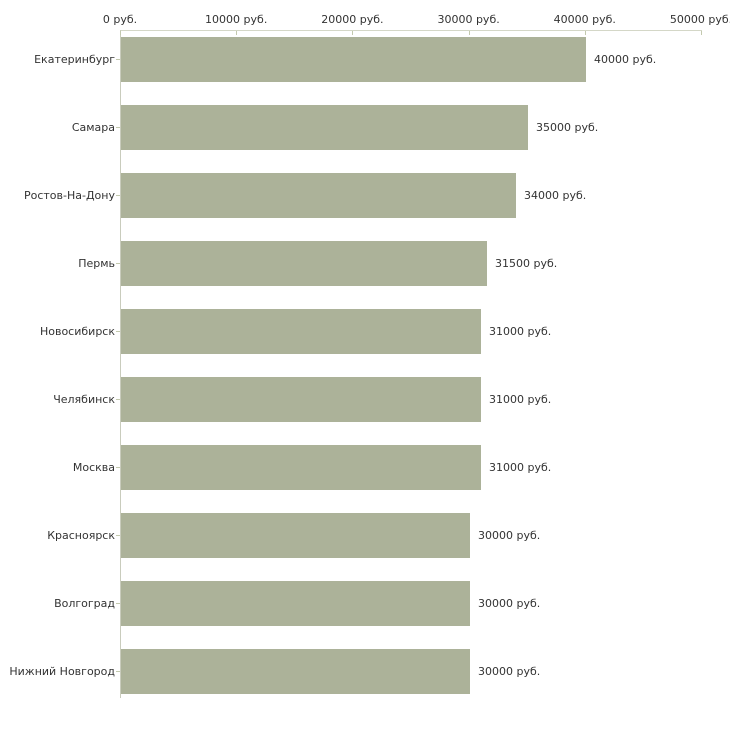  I want to click on x-axis-tick-label: 40000 руб., so click(584, 19).